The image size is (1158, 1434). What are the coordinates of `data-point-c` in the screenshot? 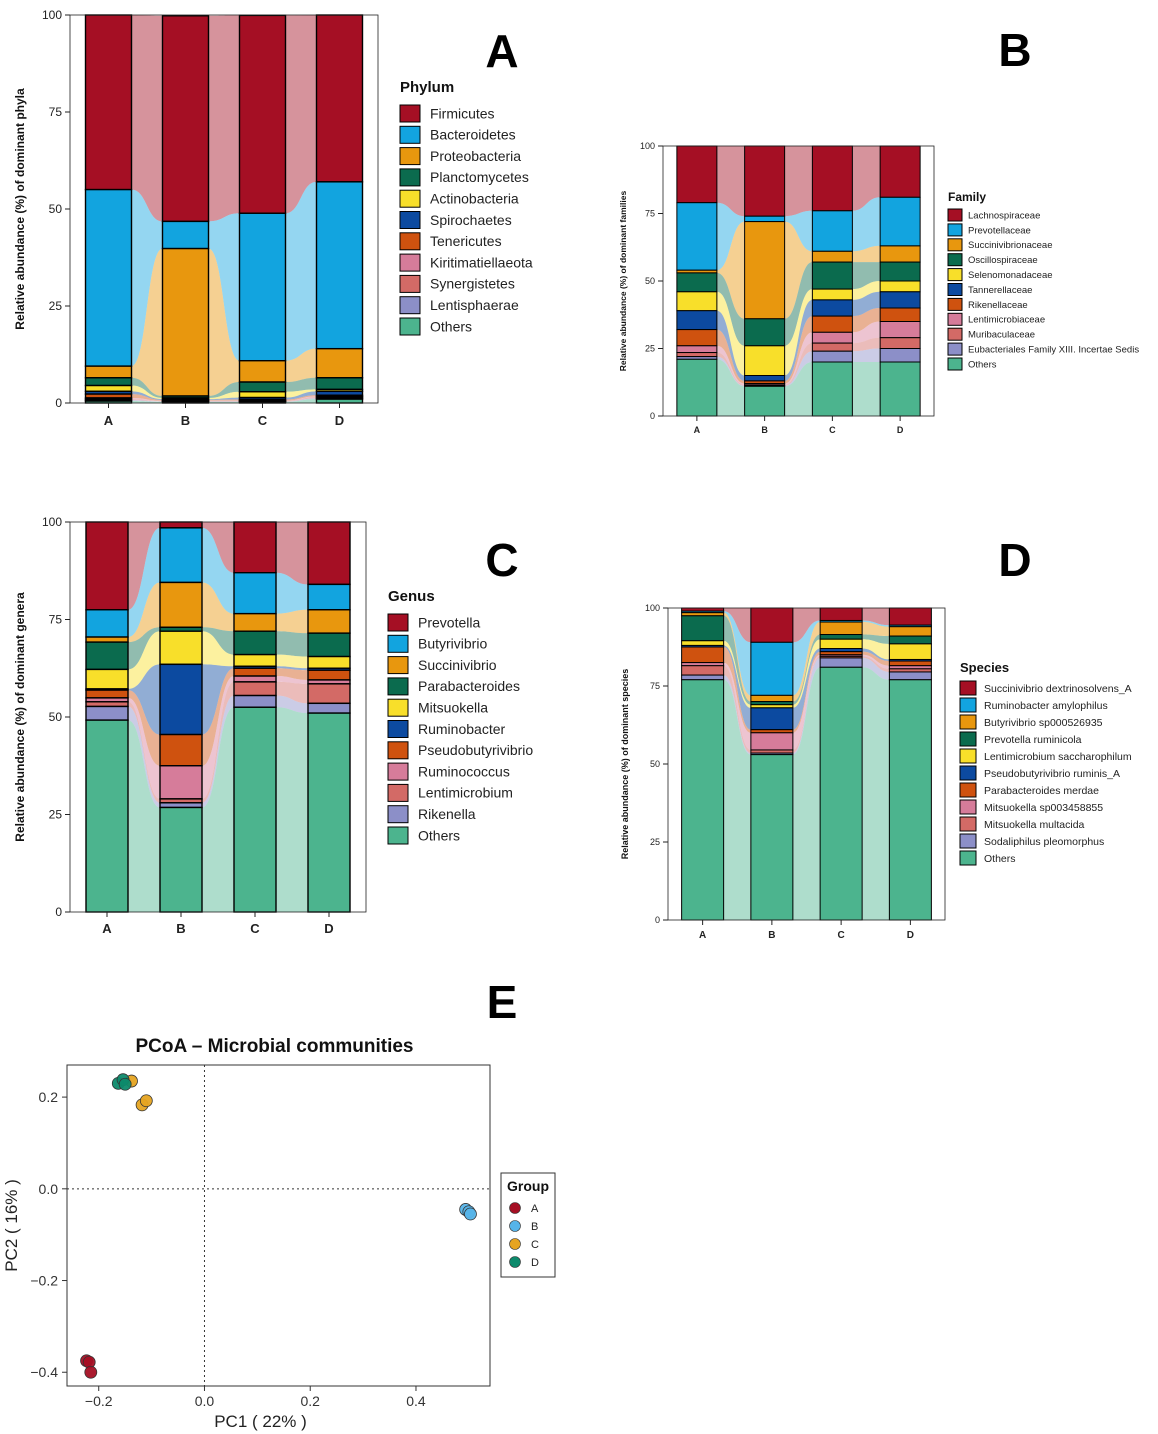 It's located at (146, 1101).